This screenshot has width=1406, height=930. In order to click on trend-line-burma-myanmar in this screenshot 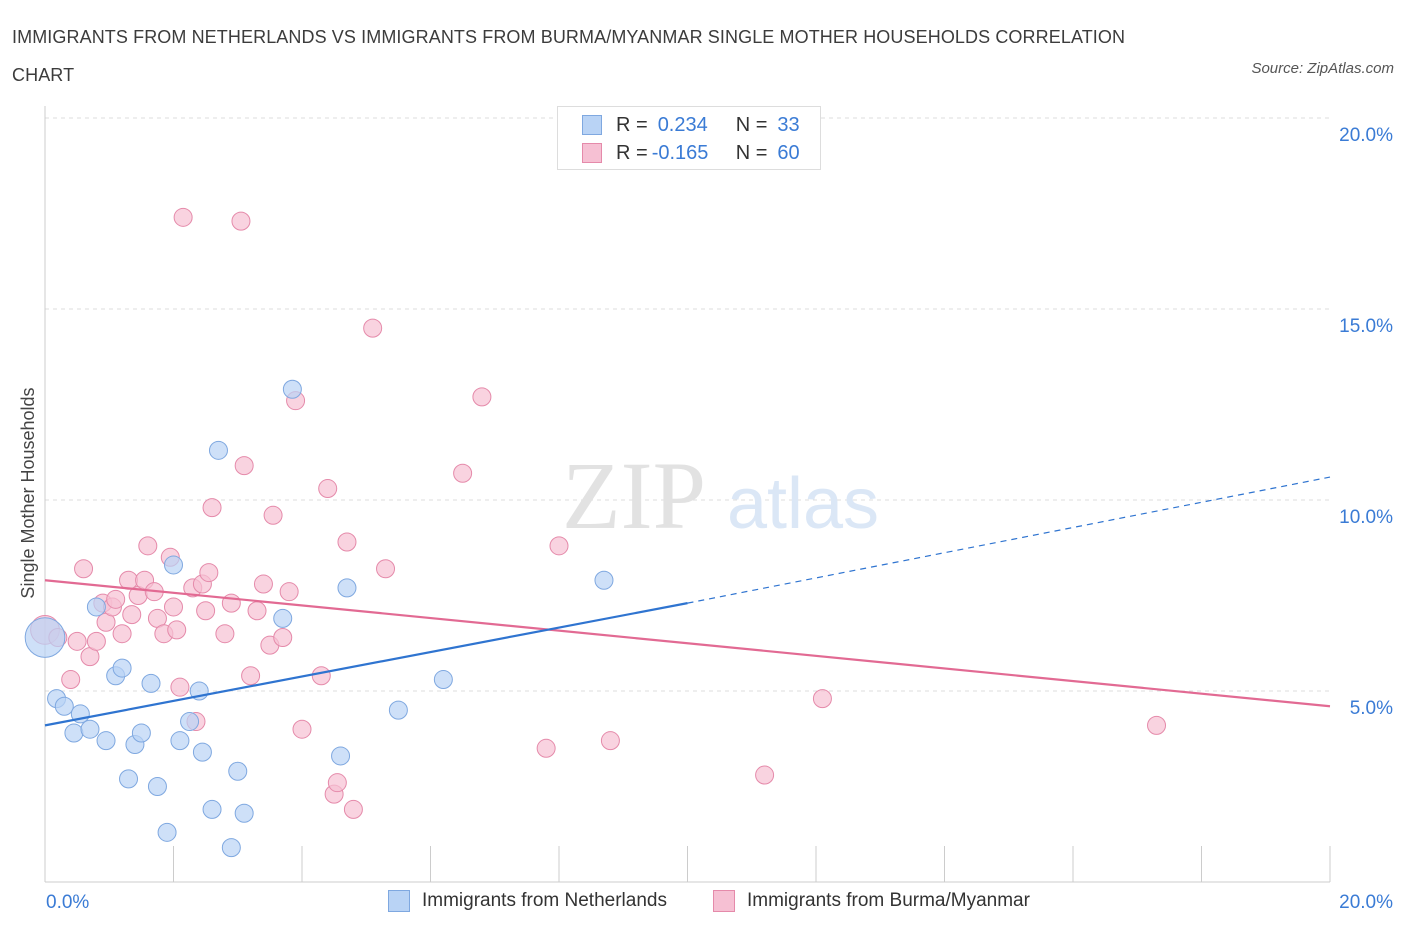, I will do `click(687, 643)`.